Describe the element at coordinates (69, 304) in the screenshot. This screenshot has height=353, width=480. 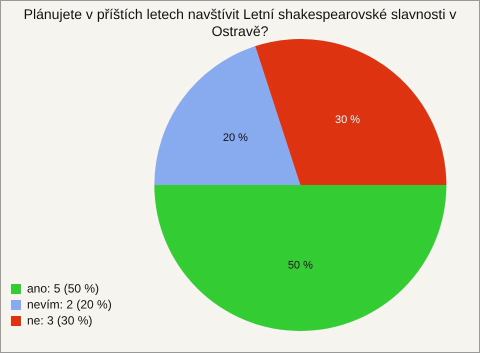
I see `legend-label: nevím: 2 (20 %)` at that location.